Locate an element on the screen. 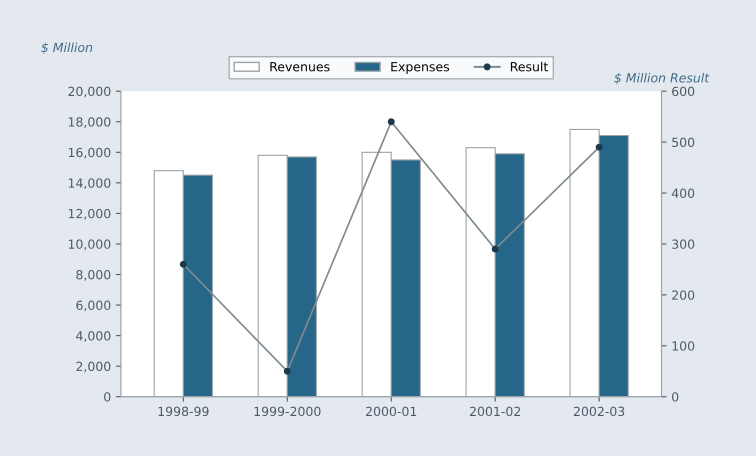 The height and width of the screenshot is (456, 756). y-tick-label: 2,000 is located at coordinates (93, 367).